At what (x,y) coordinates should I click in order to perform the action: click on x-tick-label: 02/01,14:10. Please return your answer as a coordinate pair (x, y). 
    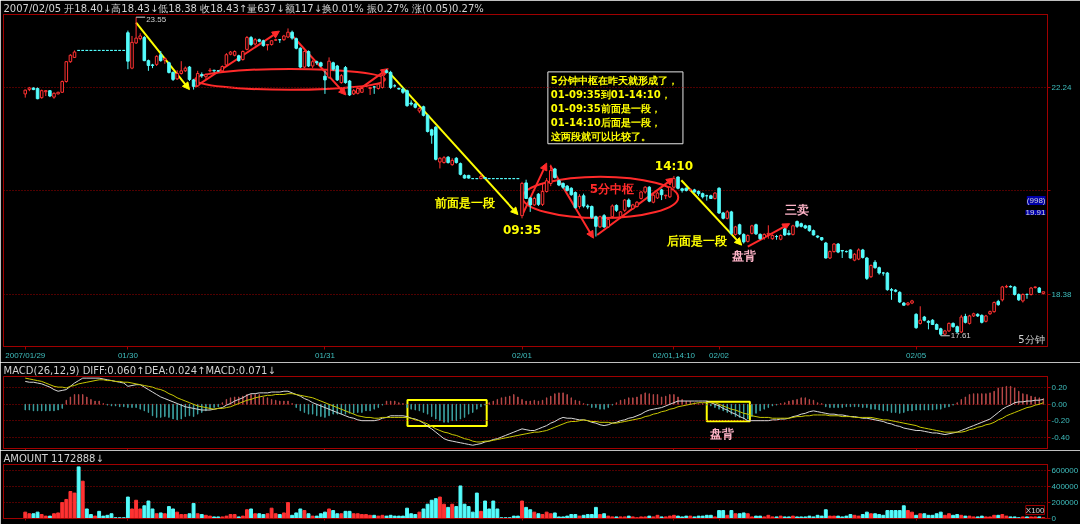
    Looking at the image, I should click on (674, 355).